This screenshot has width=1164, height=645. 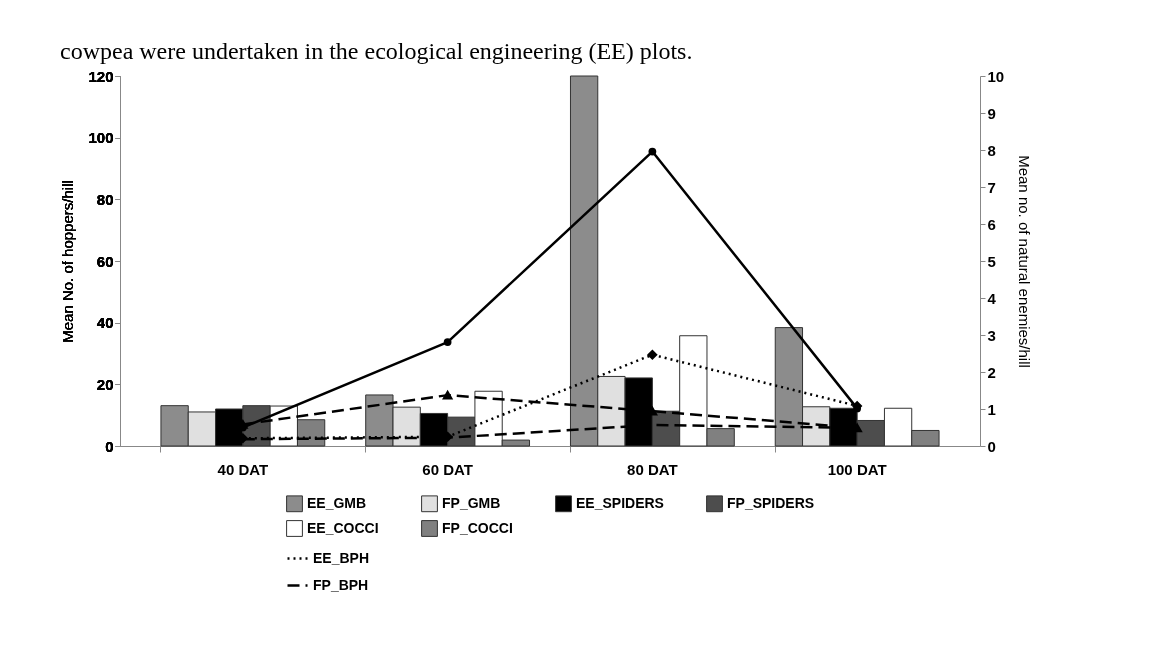 What do you see at coordinates (991, 335) in the screenshot?
I see `y2-tick-label: 3` at bounding box center [991, 335].